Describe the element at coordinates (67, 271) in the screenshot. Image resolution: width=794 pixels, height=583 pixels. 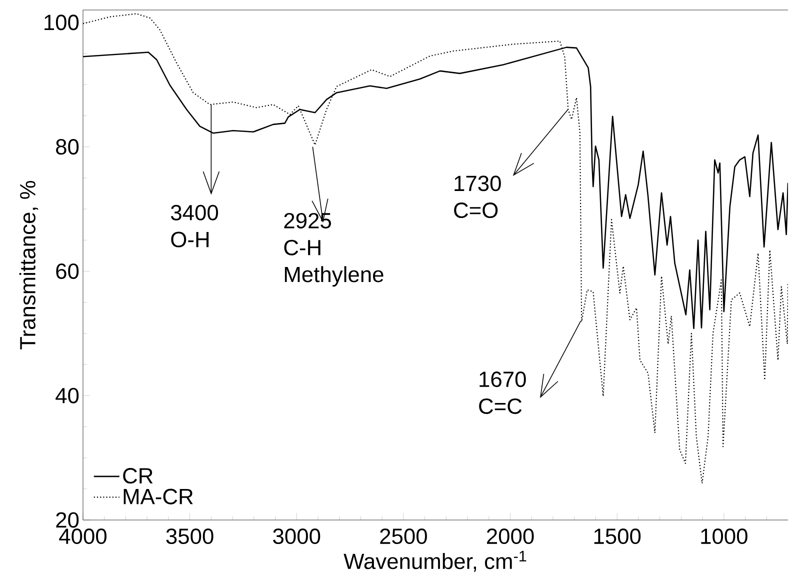
I see `y-tick-label: 60` at that location.